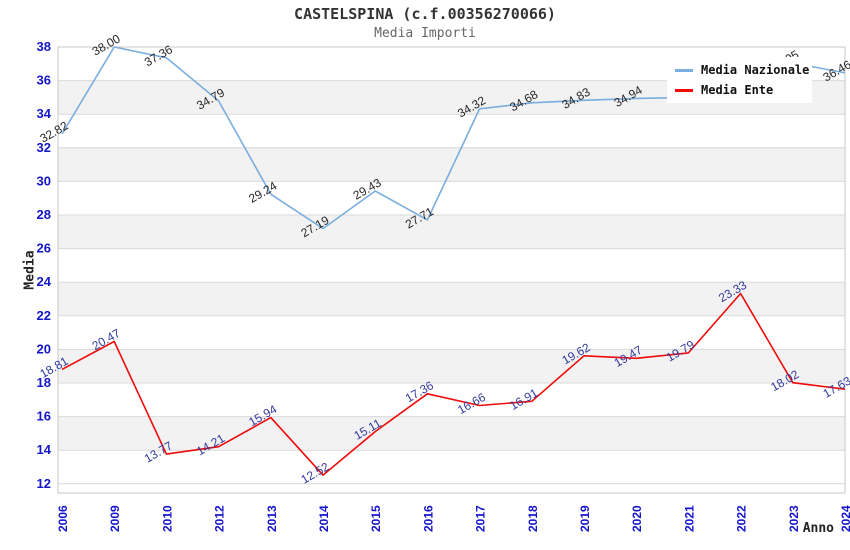 Image resolution: width=850 pixels, height=550 pixels. Describe the element at coordinates (44, 281) in the screenshot. I see `y-tick-label: 24` at that location.